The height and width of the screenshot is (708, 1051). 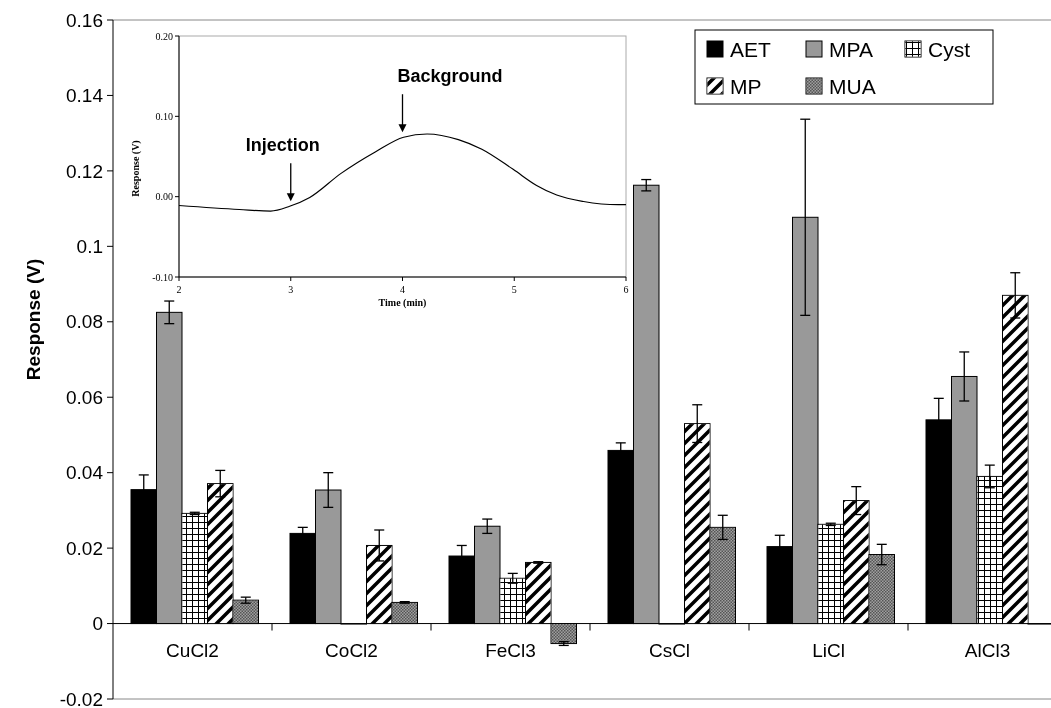 I want to click on legend-label: Cyst, so click(x=949, y=49).